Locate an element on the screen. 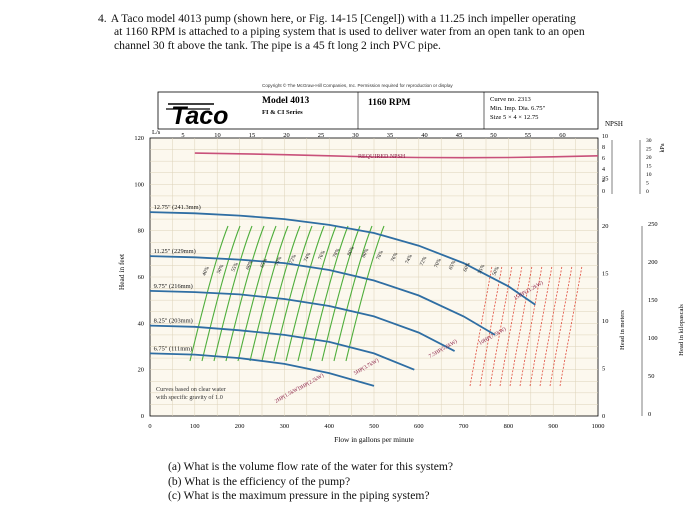  ls-tick-label: 40 is located at coordinates (424, 135).